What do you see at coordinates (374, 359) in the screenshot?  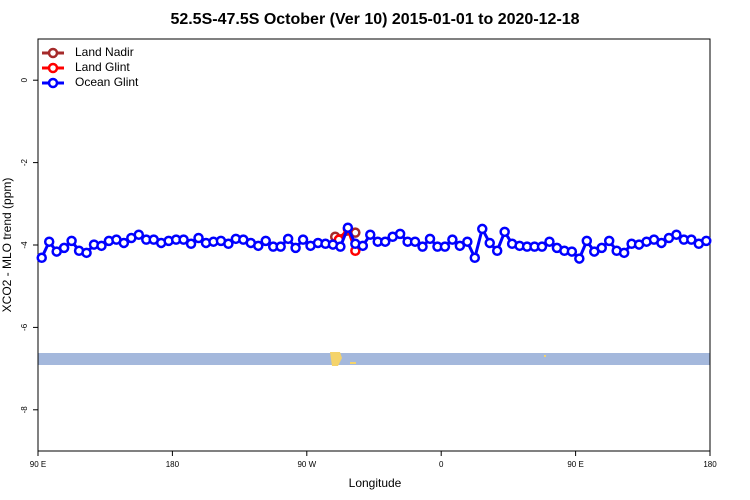 I see `map-strip` at bounding box center [374, 359].